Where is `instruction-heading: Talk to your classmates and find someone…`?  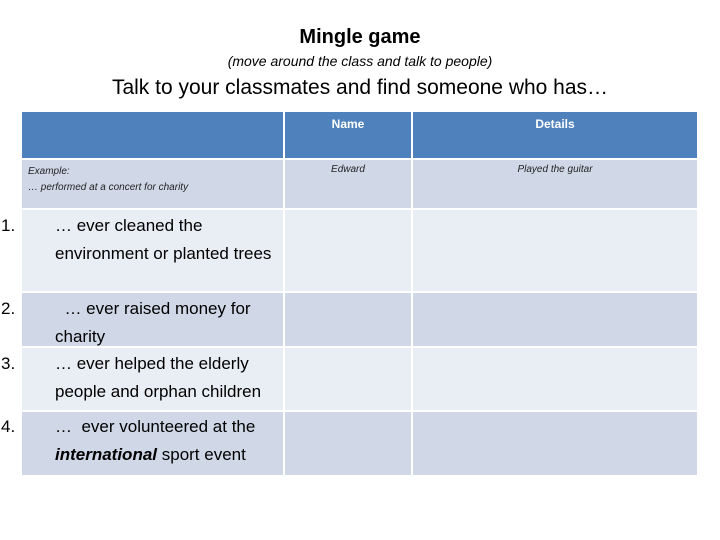
instruction-heading: Talk to your classmates and find someone… is located at coordinates (360, 87).